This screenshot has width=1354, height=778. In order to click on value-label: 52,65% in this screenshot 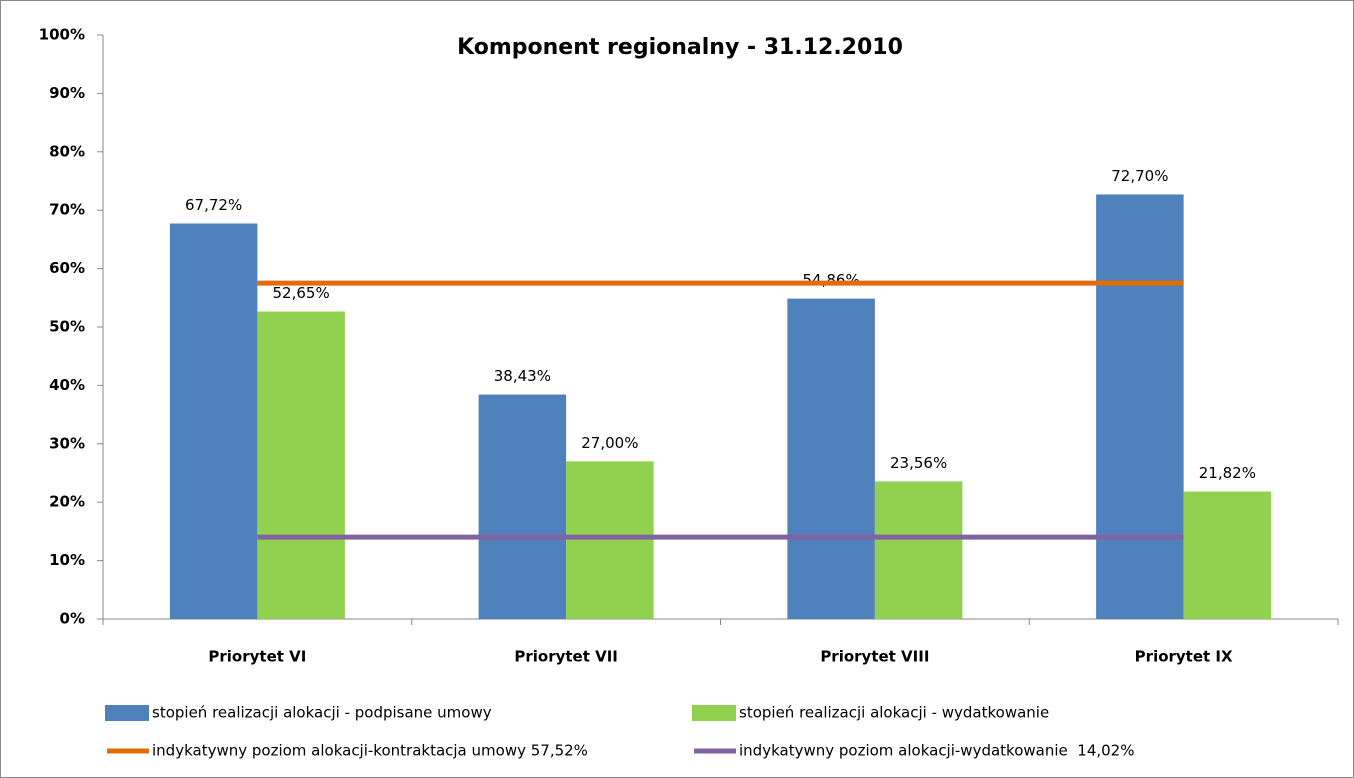, I will do `click(301, 293)`.